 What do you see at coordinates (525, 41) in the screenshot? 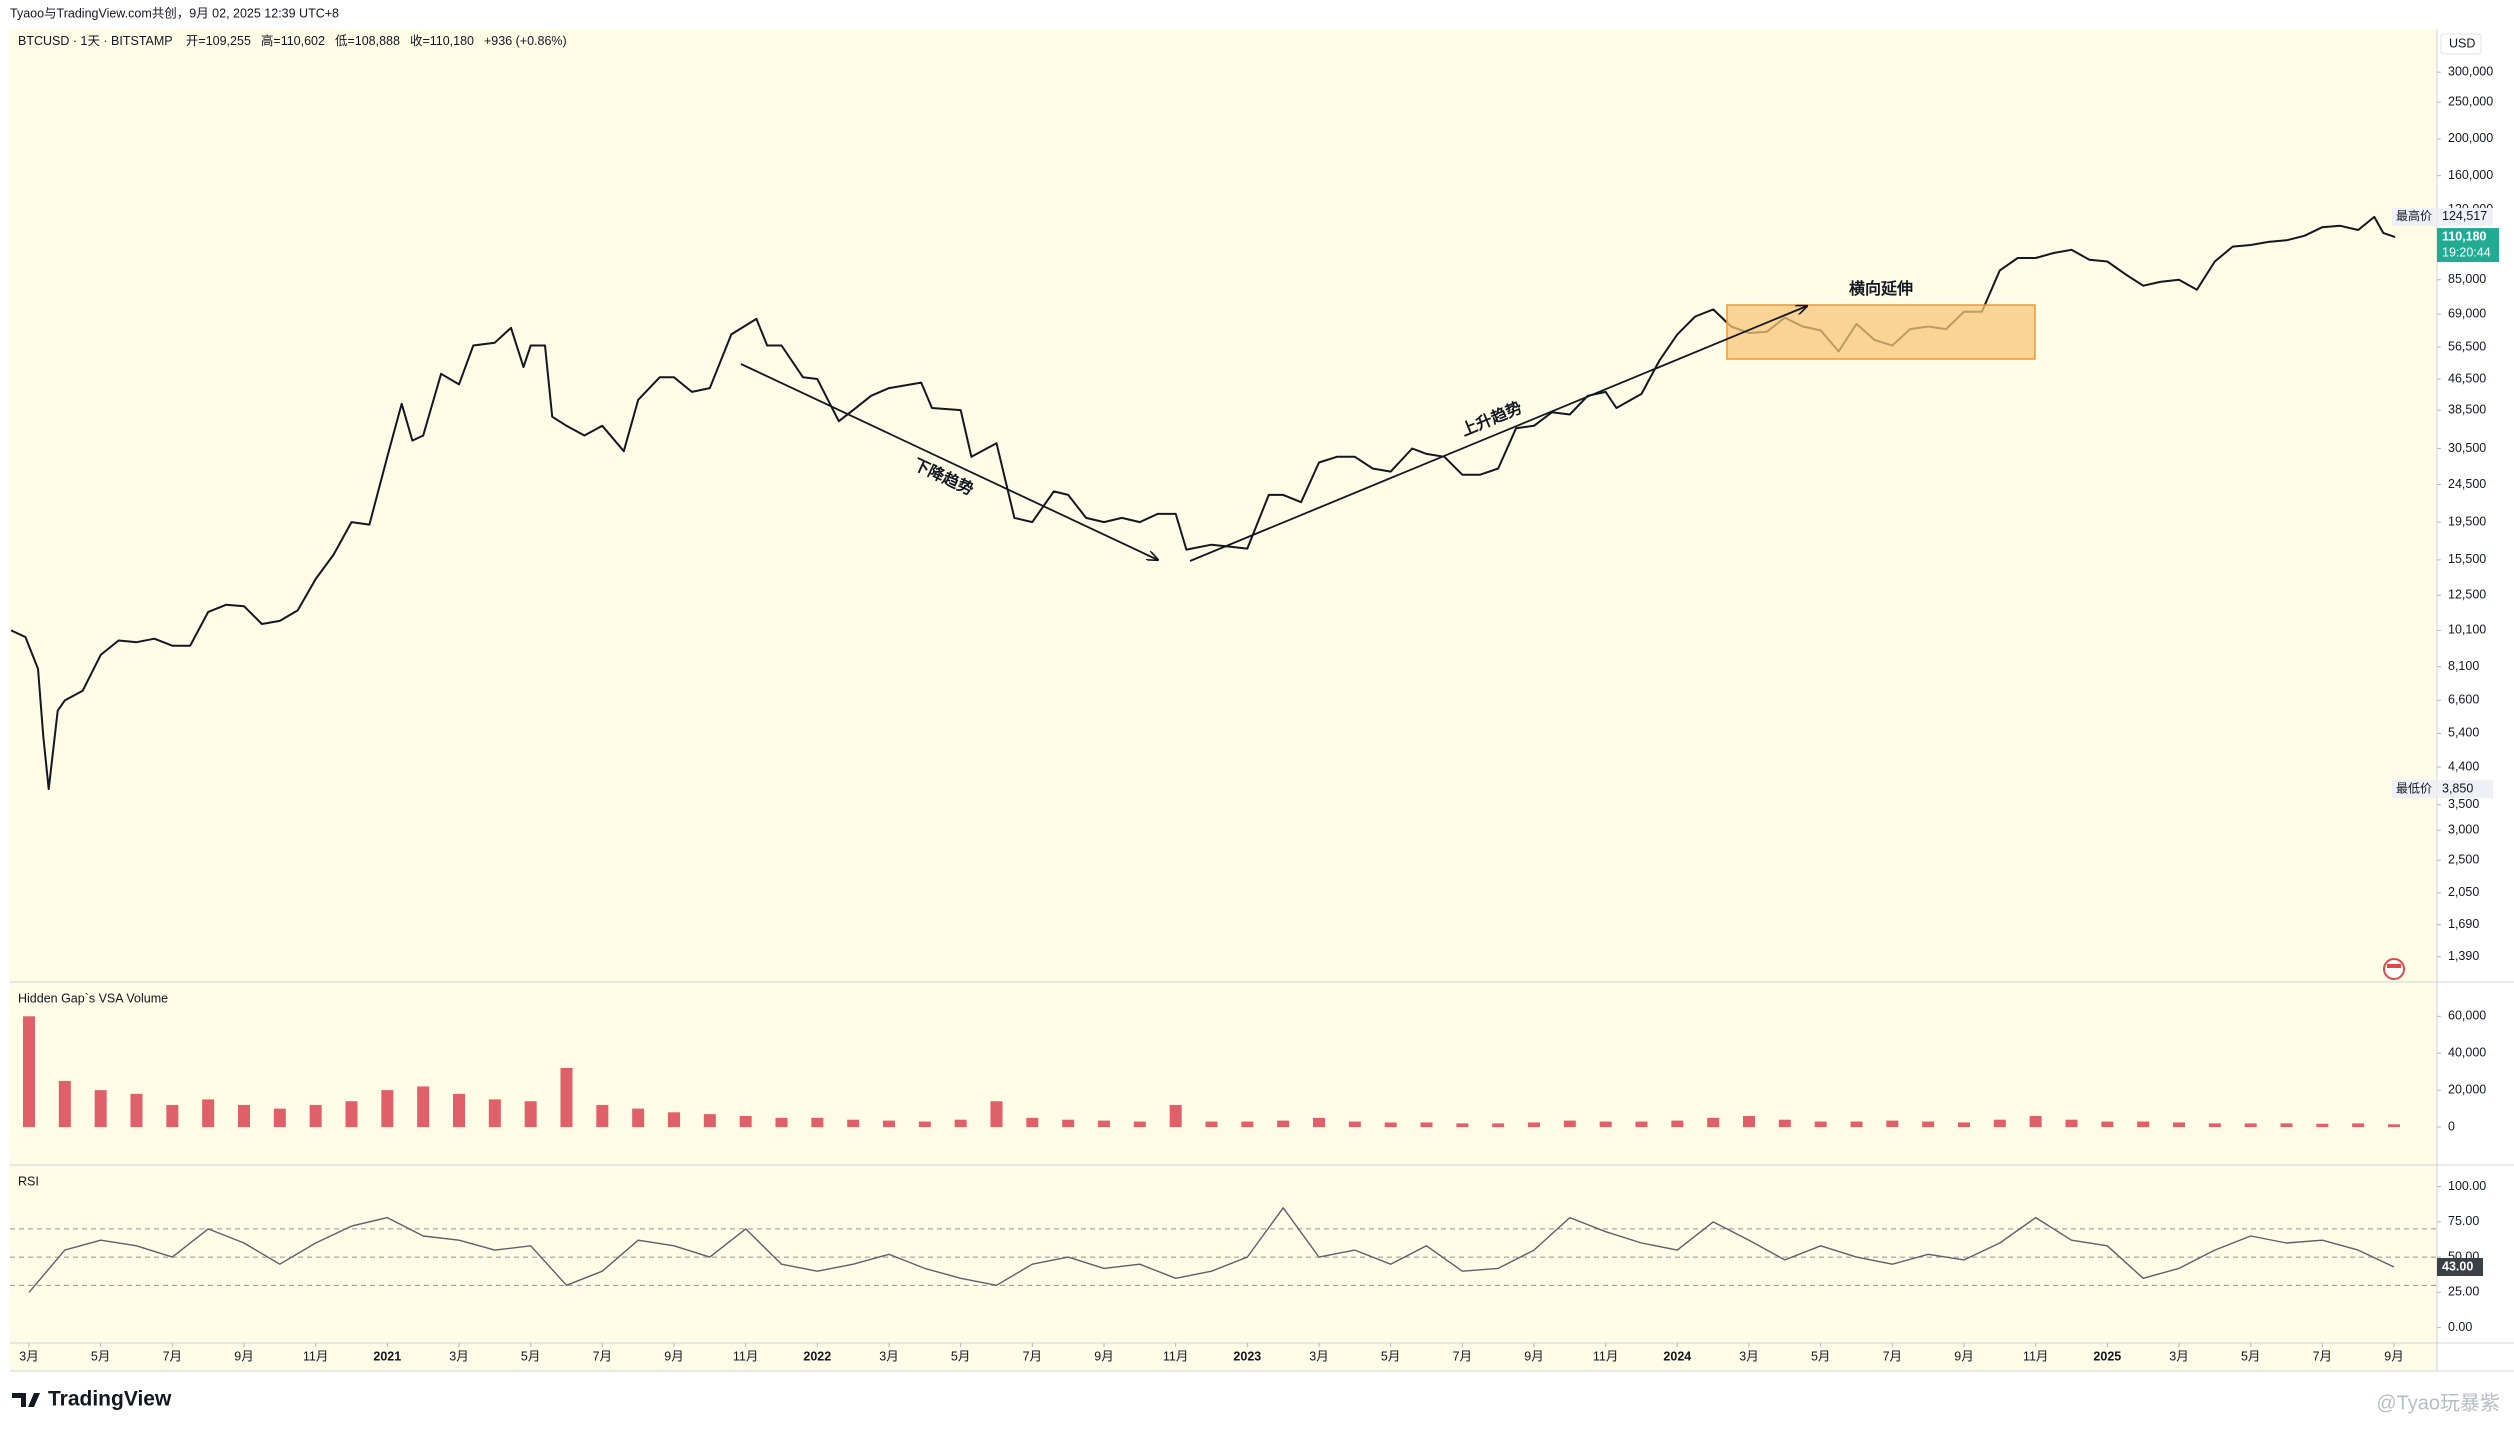
I see `ohlc-value: +936 (+0.86%)` at bounding box center [525, 41].